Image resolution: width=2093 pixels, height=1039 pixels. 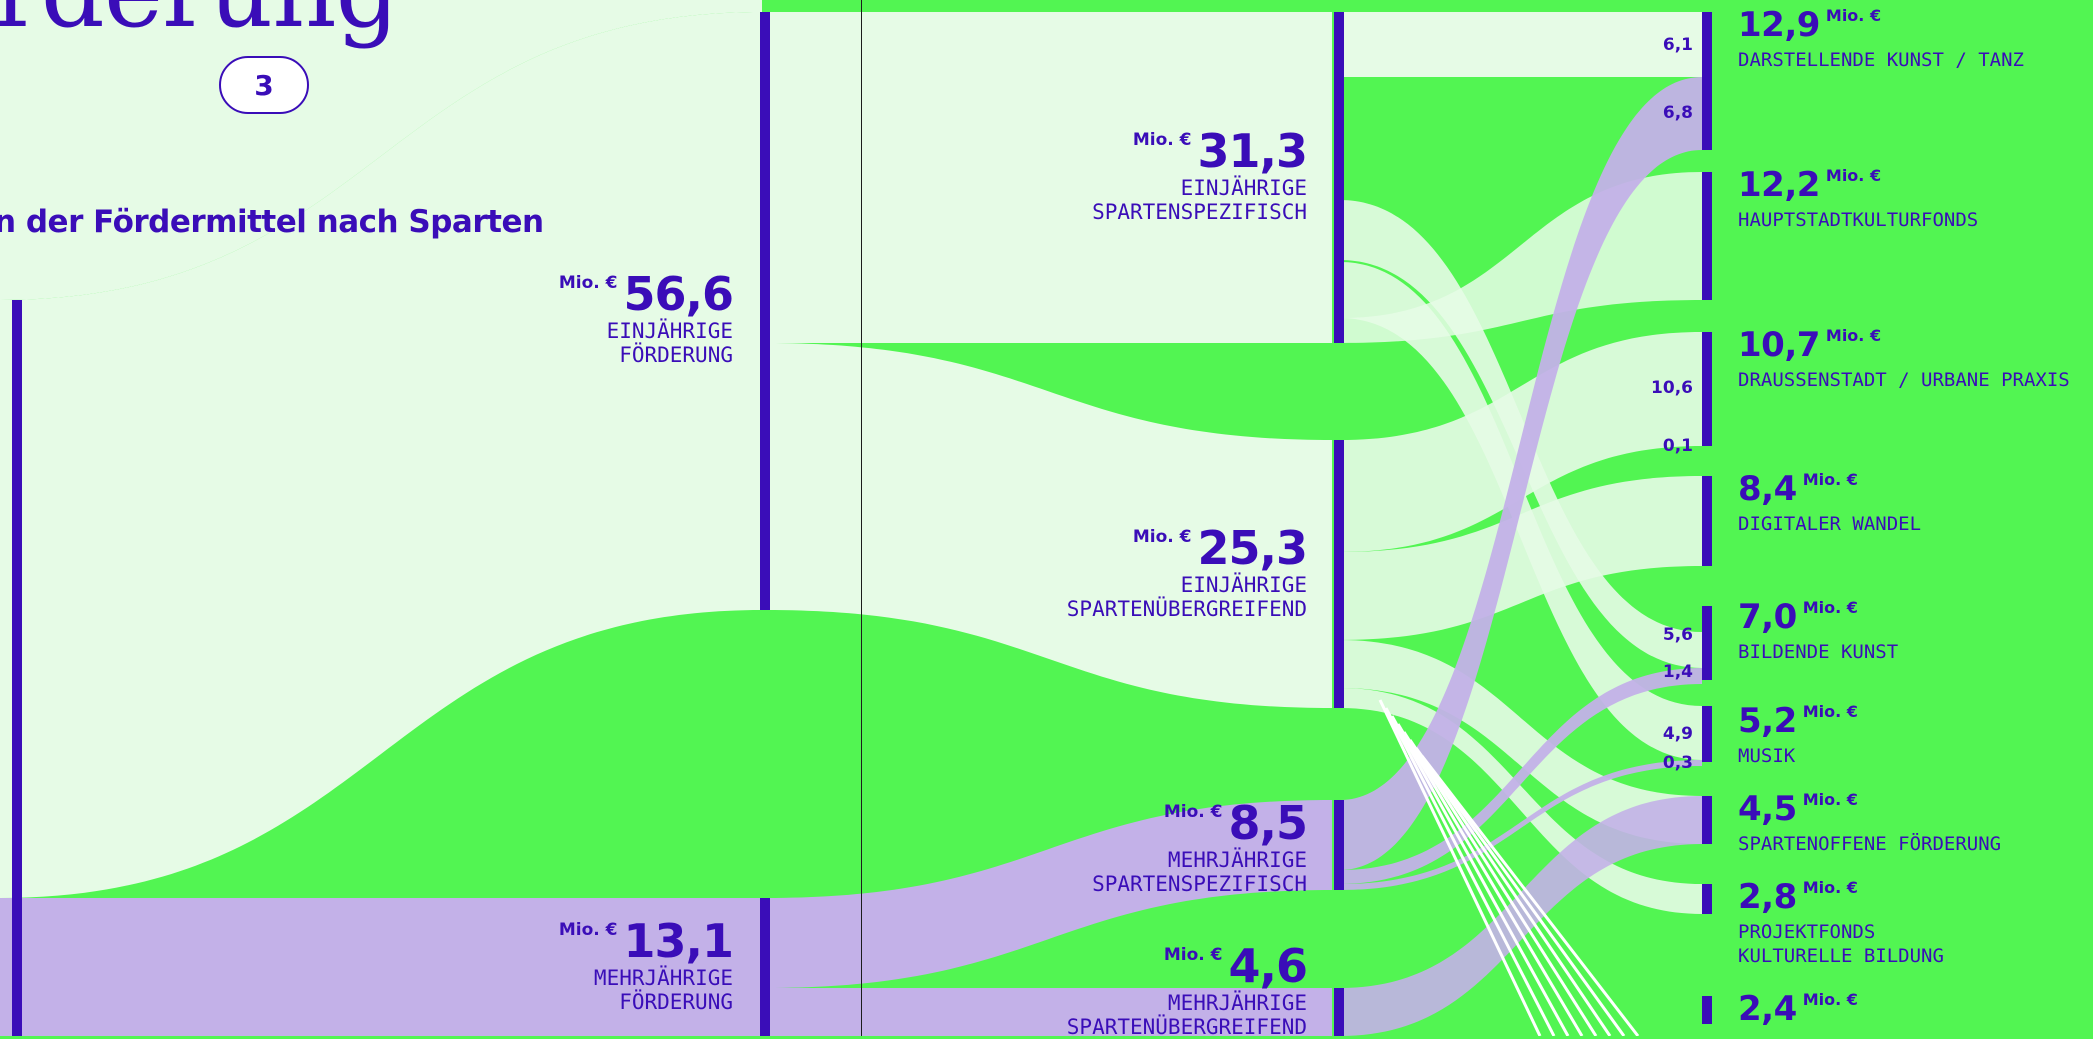 What do you see at coordinates (272, 222) in the screenshot?
I see `chart-subtitle: n der Fördermittel nach Sparten` at bounding box center [272, 222].